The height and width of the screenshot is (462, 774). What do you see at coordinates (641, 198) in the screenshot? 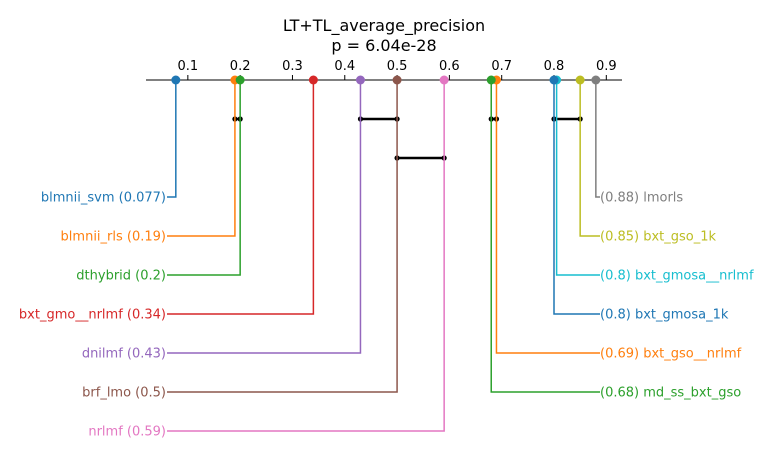
I see `label-lmorls: (0.88) lmorls` at bounding box center [641, 198].